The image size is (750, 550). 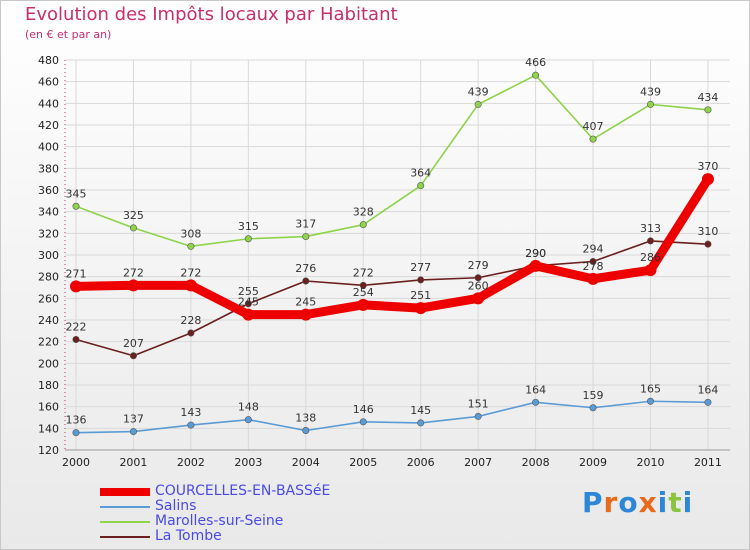 What do you see at coordinates (593, 126) in the screenshot?
I see `data-label: 407` at bounding box center [593, 126].